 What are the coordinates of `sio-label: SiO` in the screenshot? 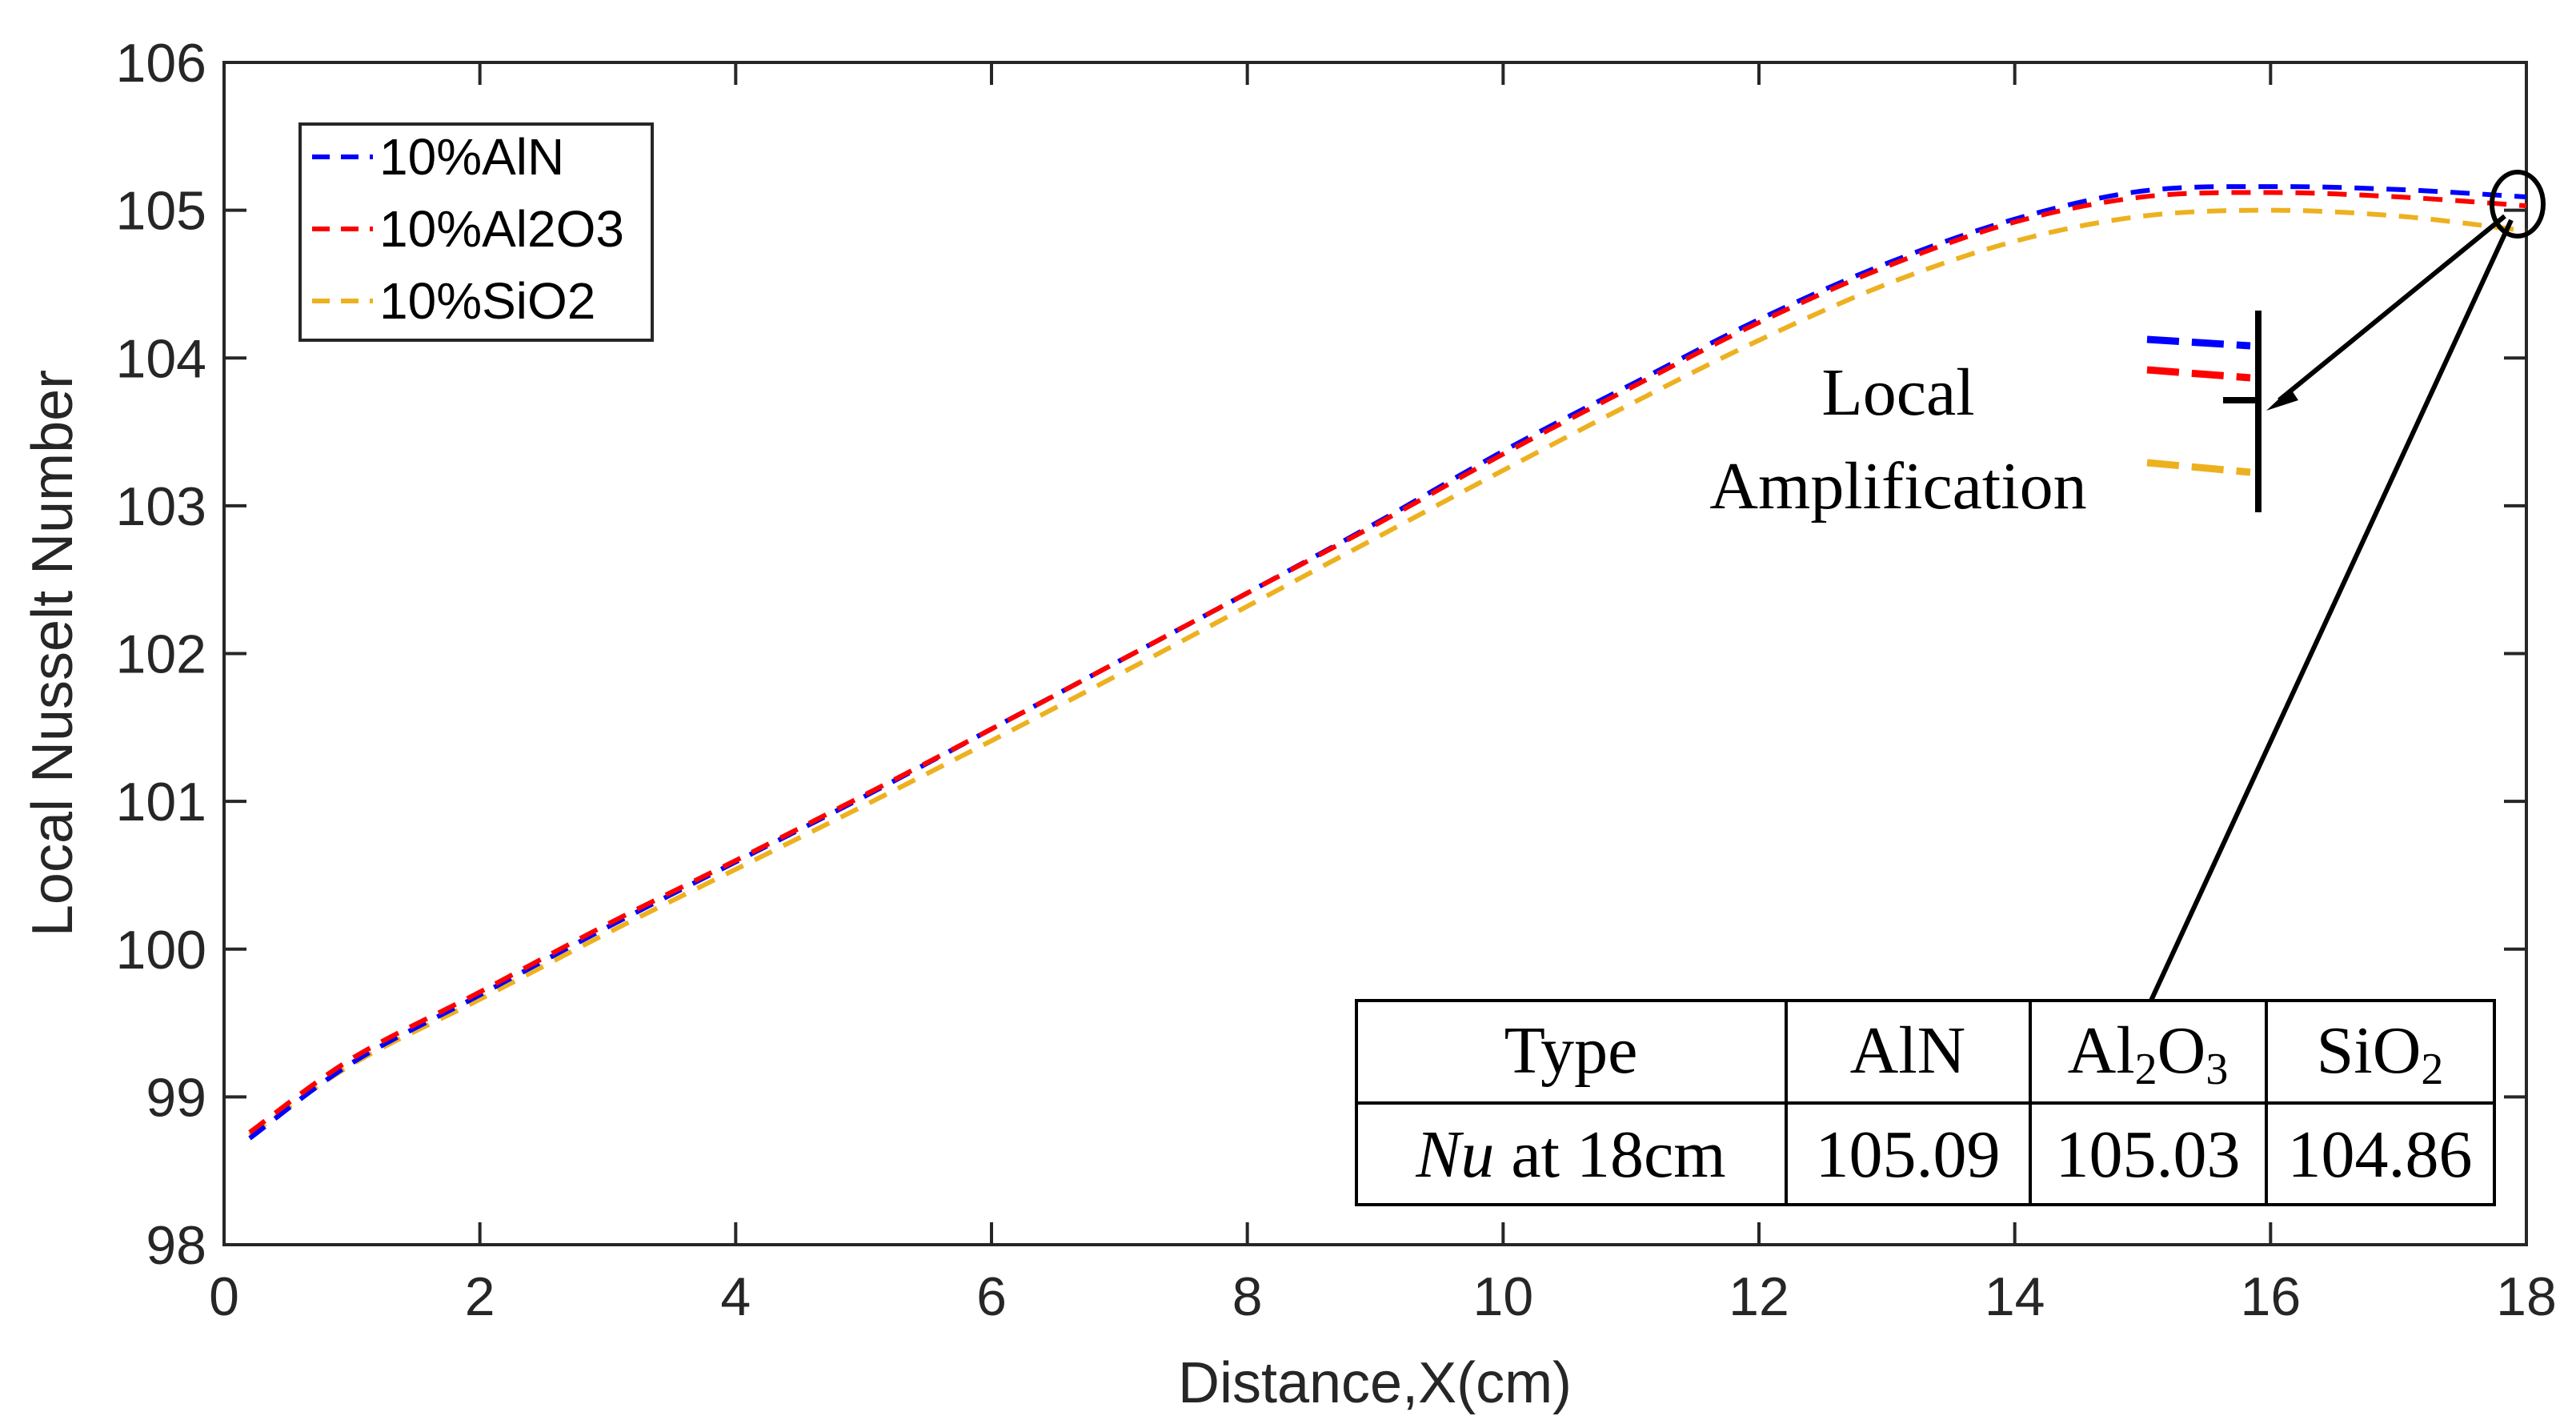 It's located at (2369, 1050).